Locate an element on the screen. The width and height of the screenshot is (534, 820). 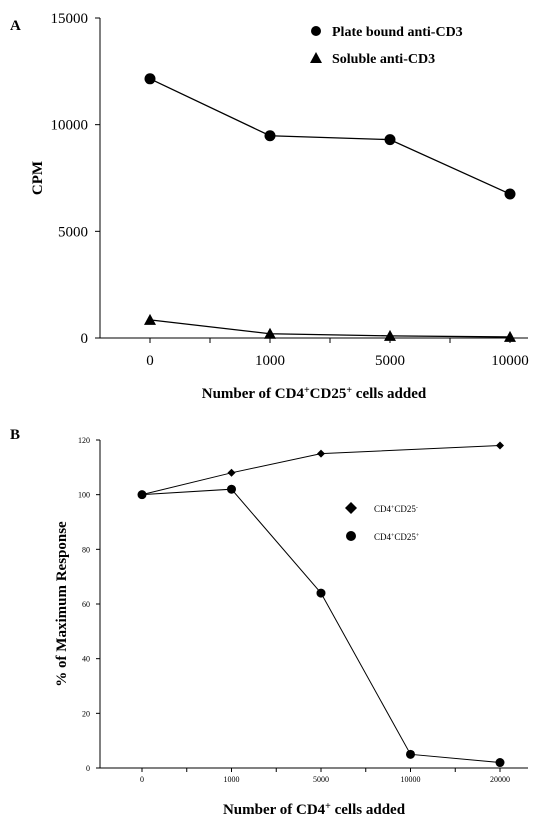
legend-soluble-label: Soluble anti-CD3 is located at coordinates (383, 59).